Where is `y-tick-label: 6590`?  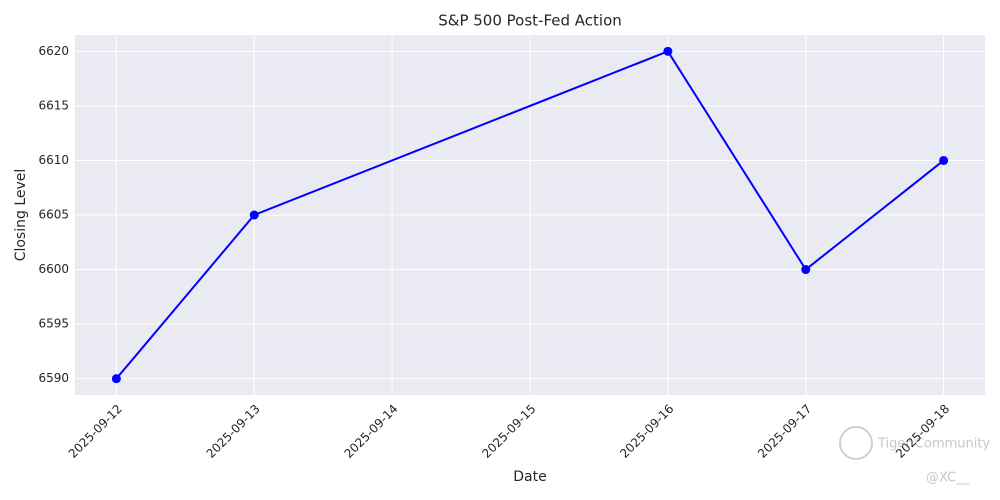 y-tick-label: 6590 is located at coordinates (53, 378).